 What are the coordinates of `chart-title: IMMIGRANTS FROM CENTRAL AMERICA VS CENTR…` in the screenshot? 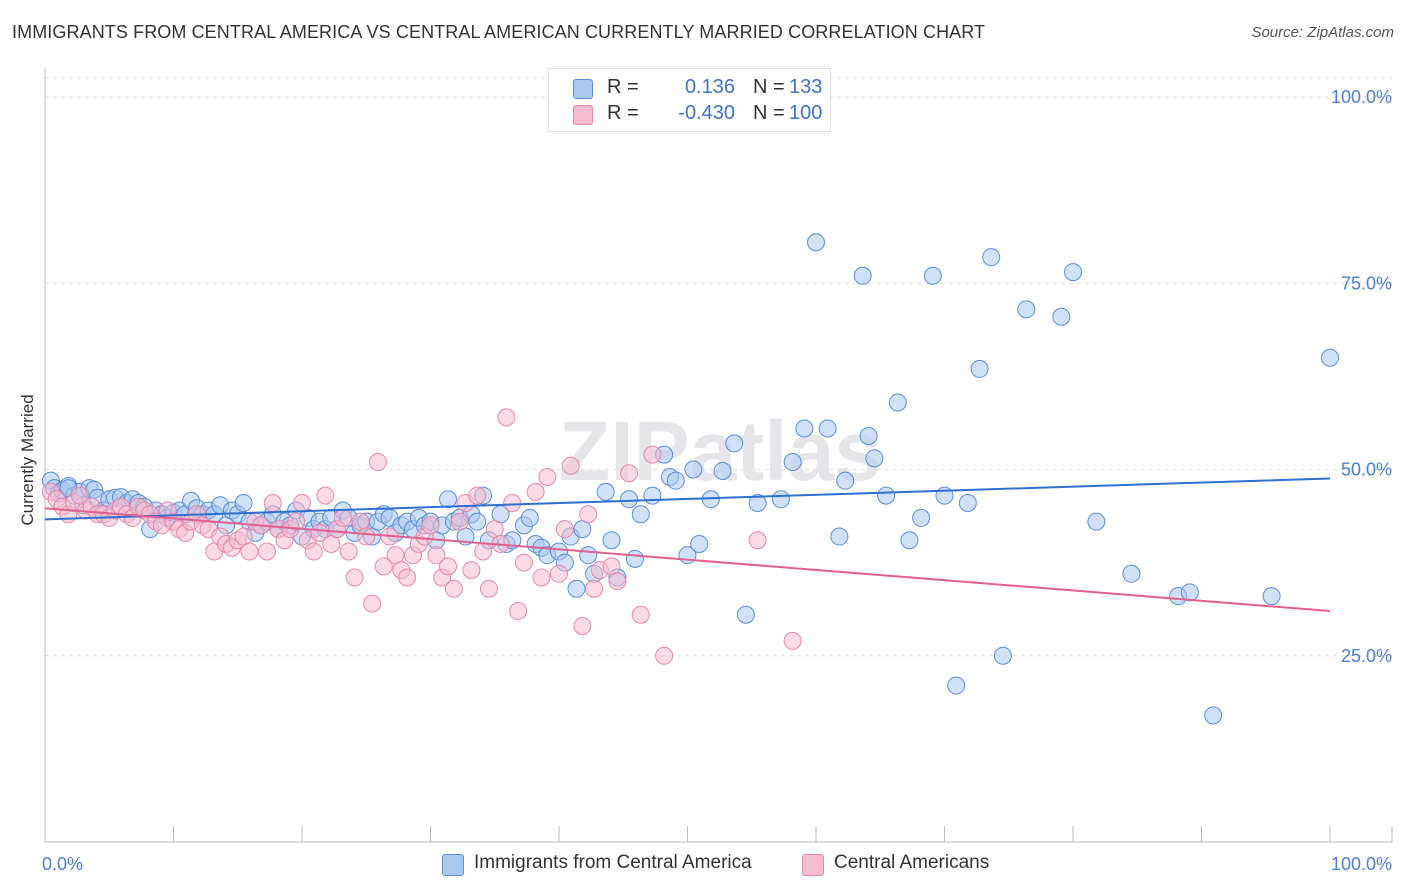 It's located at (499, 32).